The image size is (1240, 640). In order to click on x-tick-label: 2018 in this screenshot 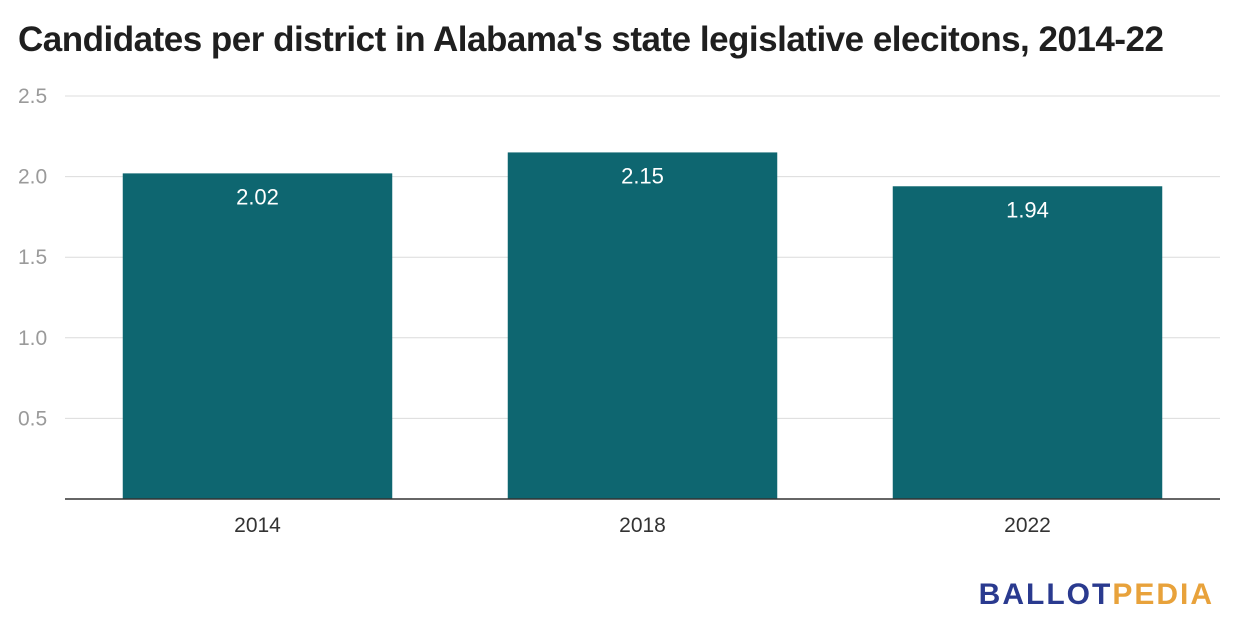, I will do `click(642, 525)`.